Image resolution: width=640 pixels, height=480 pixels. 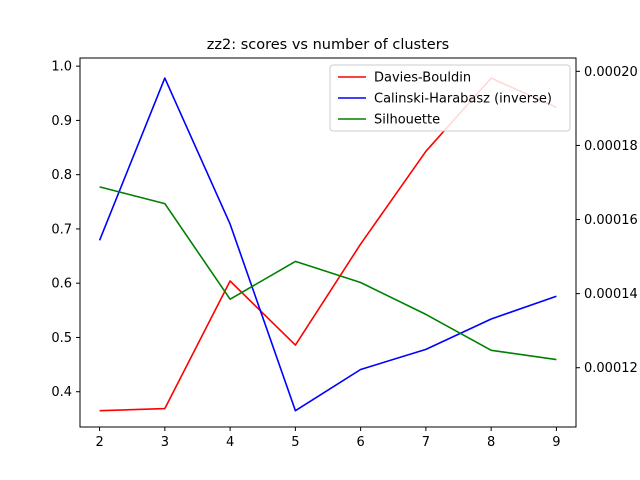 I want to click on x-tick-label: 7, so click(x=426, y=442).